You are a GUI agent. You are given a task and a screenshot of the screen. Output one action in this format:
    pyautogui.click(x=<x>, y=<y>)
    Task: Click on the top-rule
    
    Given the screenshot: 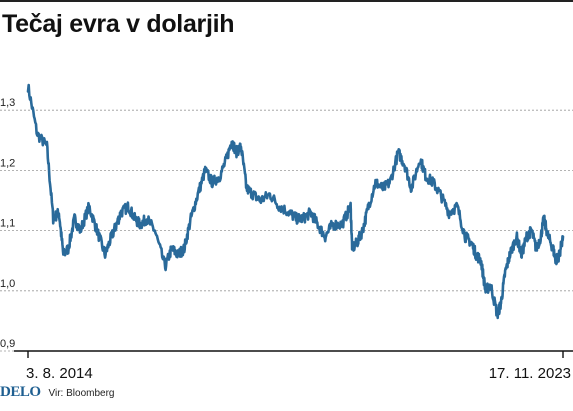 What is the action you would take?
    pyautogui.click(x=286, y=1)
    